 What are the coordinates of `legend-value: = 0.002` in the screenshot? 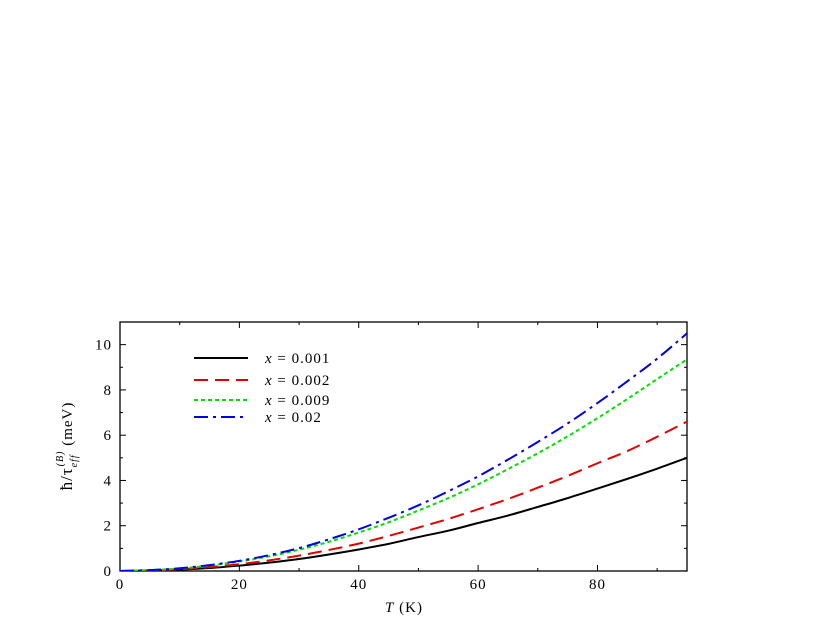 It's located at (302, 381).